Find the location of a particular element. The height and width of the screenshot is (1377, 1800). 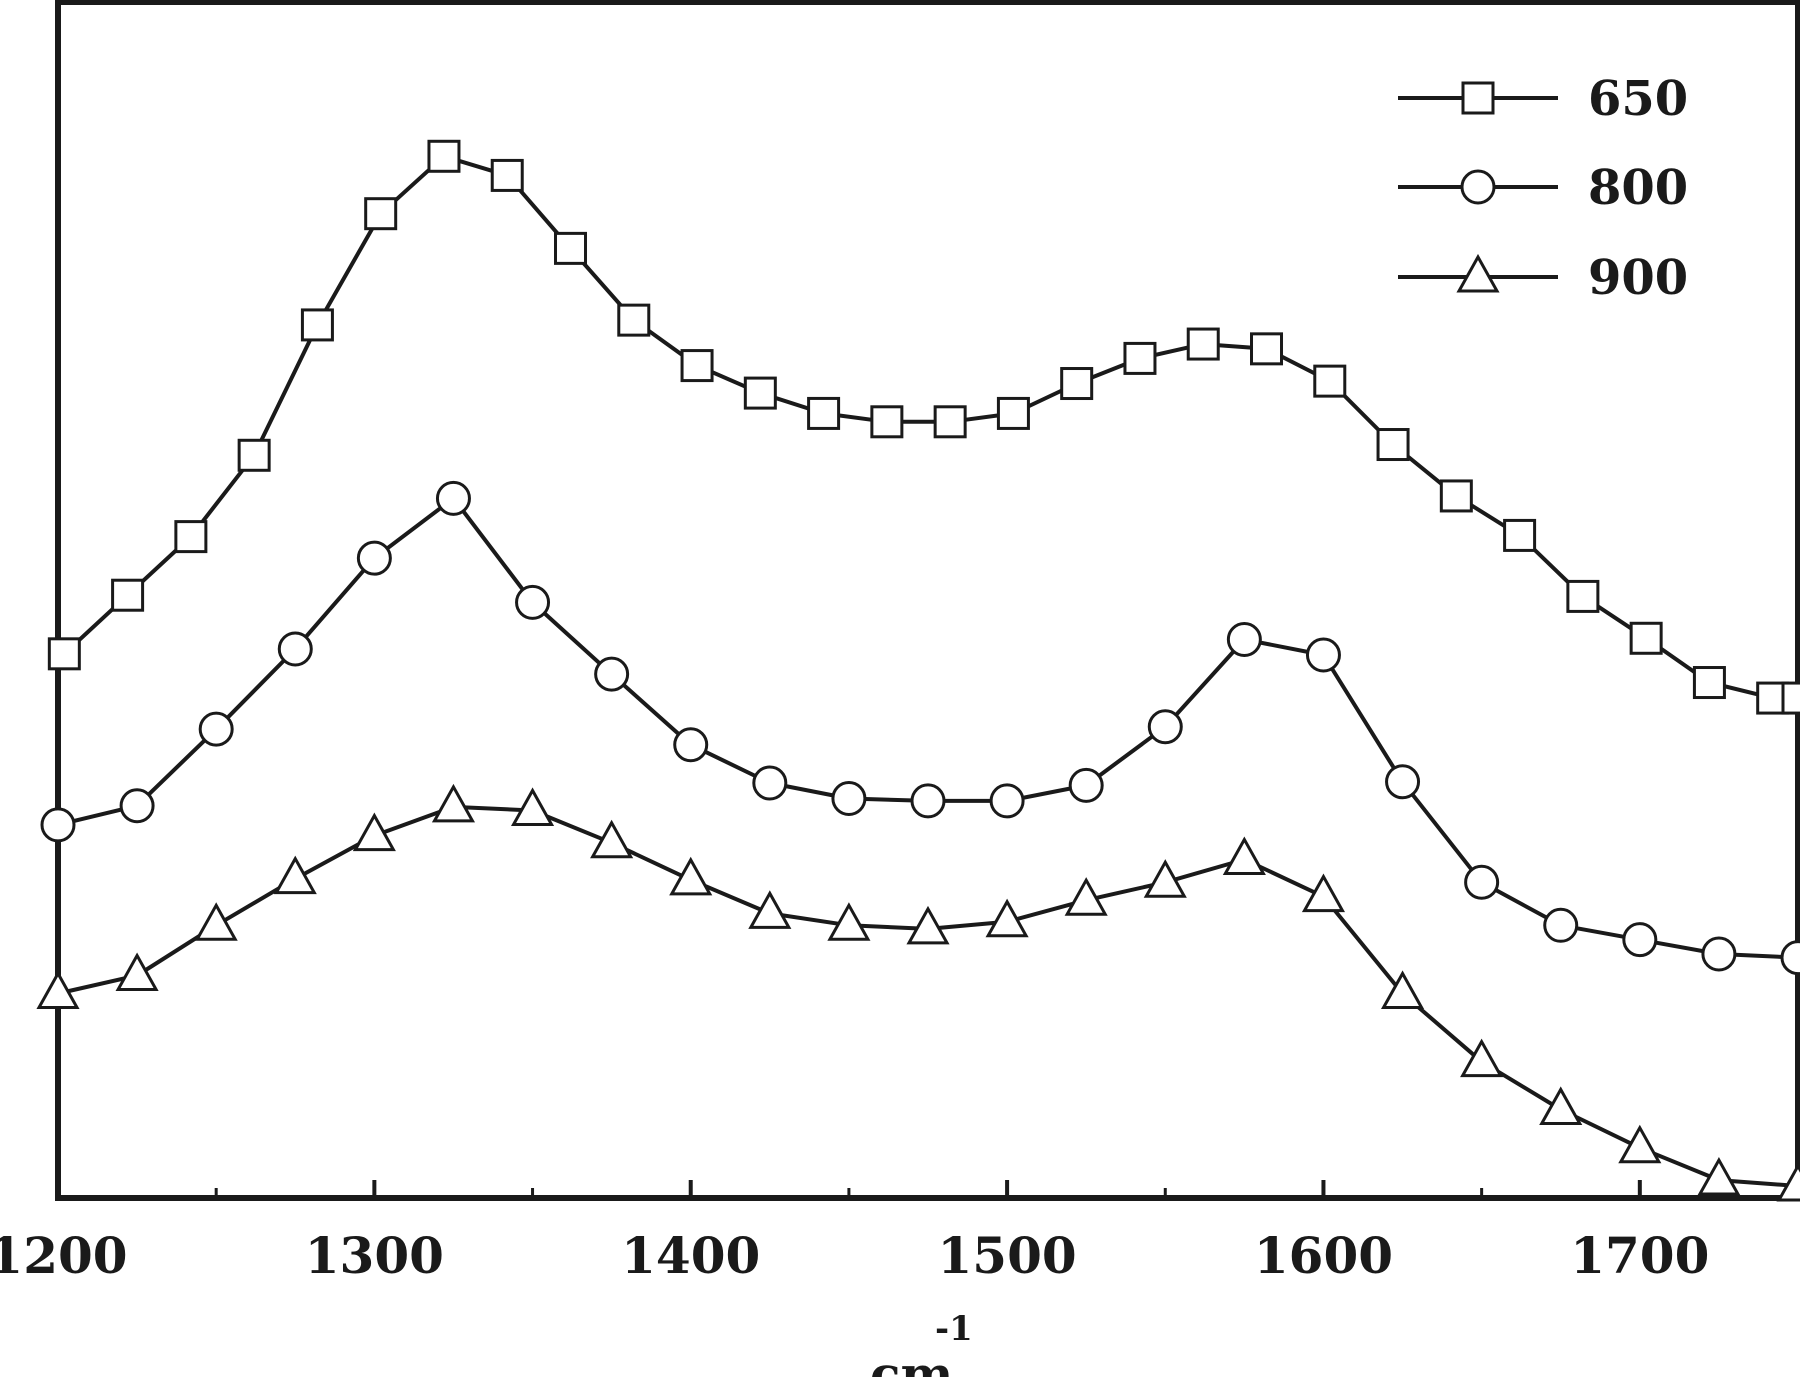

legend-marker-triangle is located at coordinates (1478, 273).